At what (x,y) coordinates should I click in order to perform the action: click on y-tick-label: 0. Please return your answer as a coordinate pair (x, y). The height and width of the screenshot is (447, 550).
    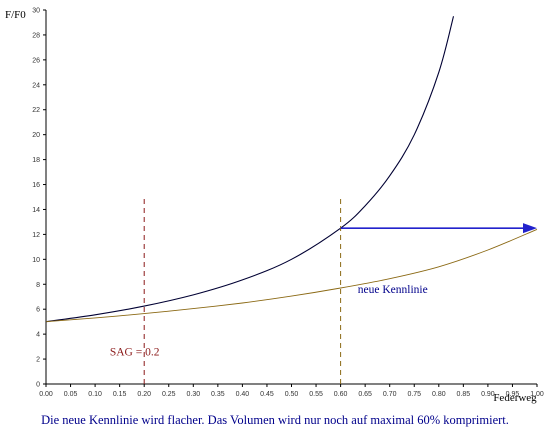
    Looking at the image, I should click on (38, 385).